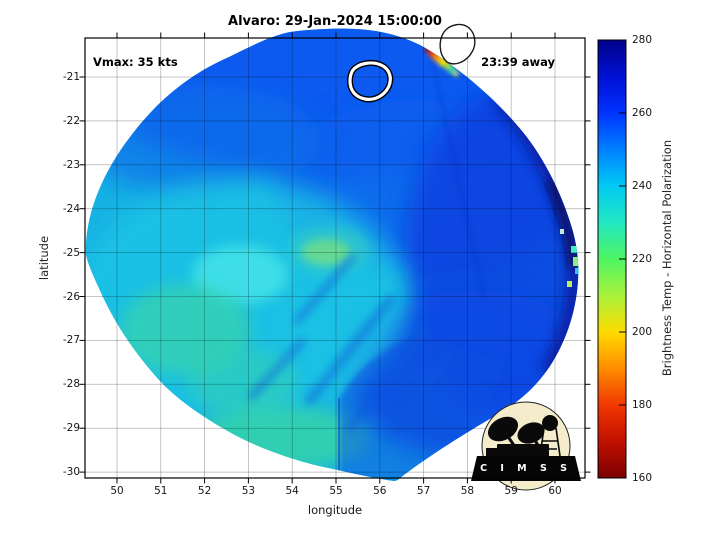 The width and height of the screenshot is (720, 540). Describe the element at coordinates (526, 446) in the screenshot. I see `cimss-logo` at that location.